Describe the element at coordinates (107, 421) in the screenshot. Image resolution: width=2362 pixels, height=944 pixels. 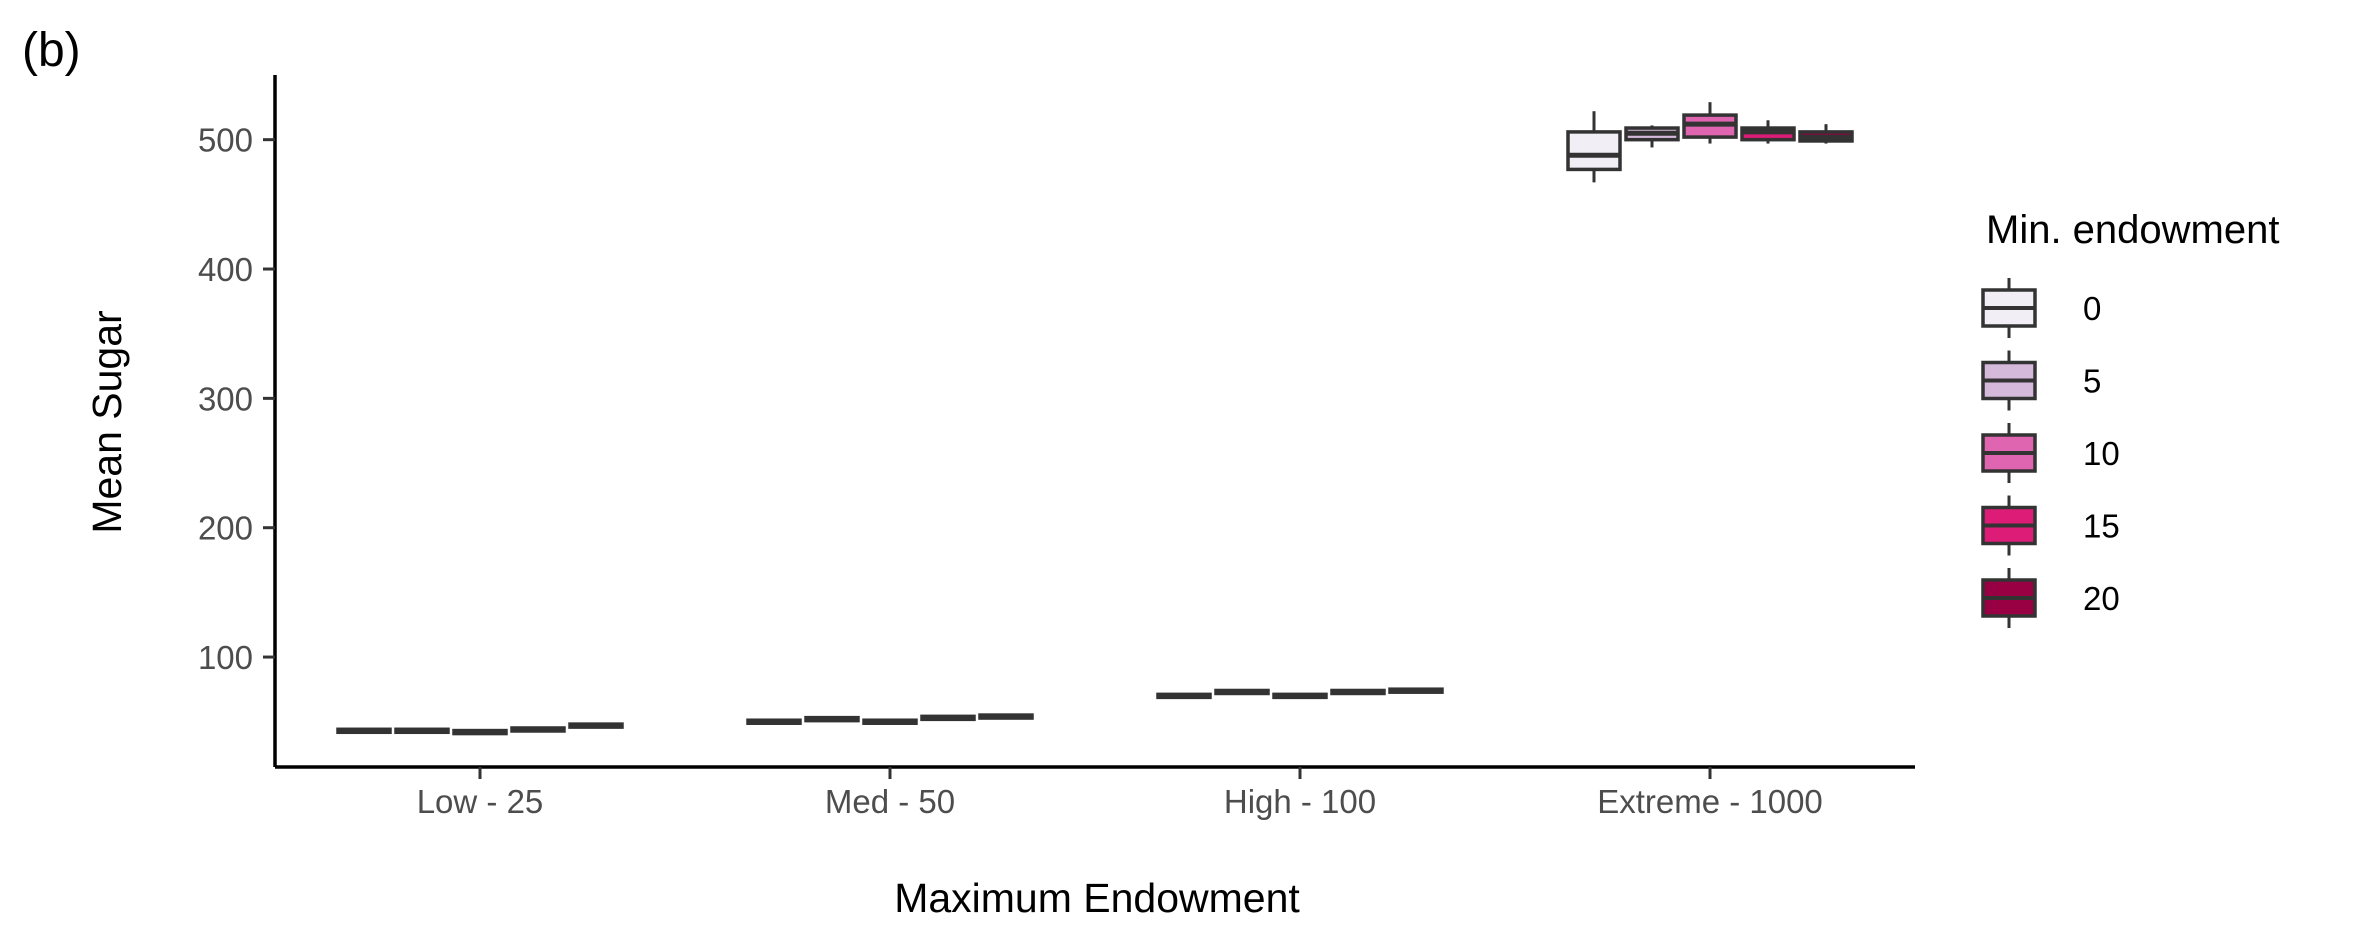
I see `y-axis-title: Mean Sugar` at that location.